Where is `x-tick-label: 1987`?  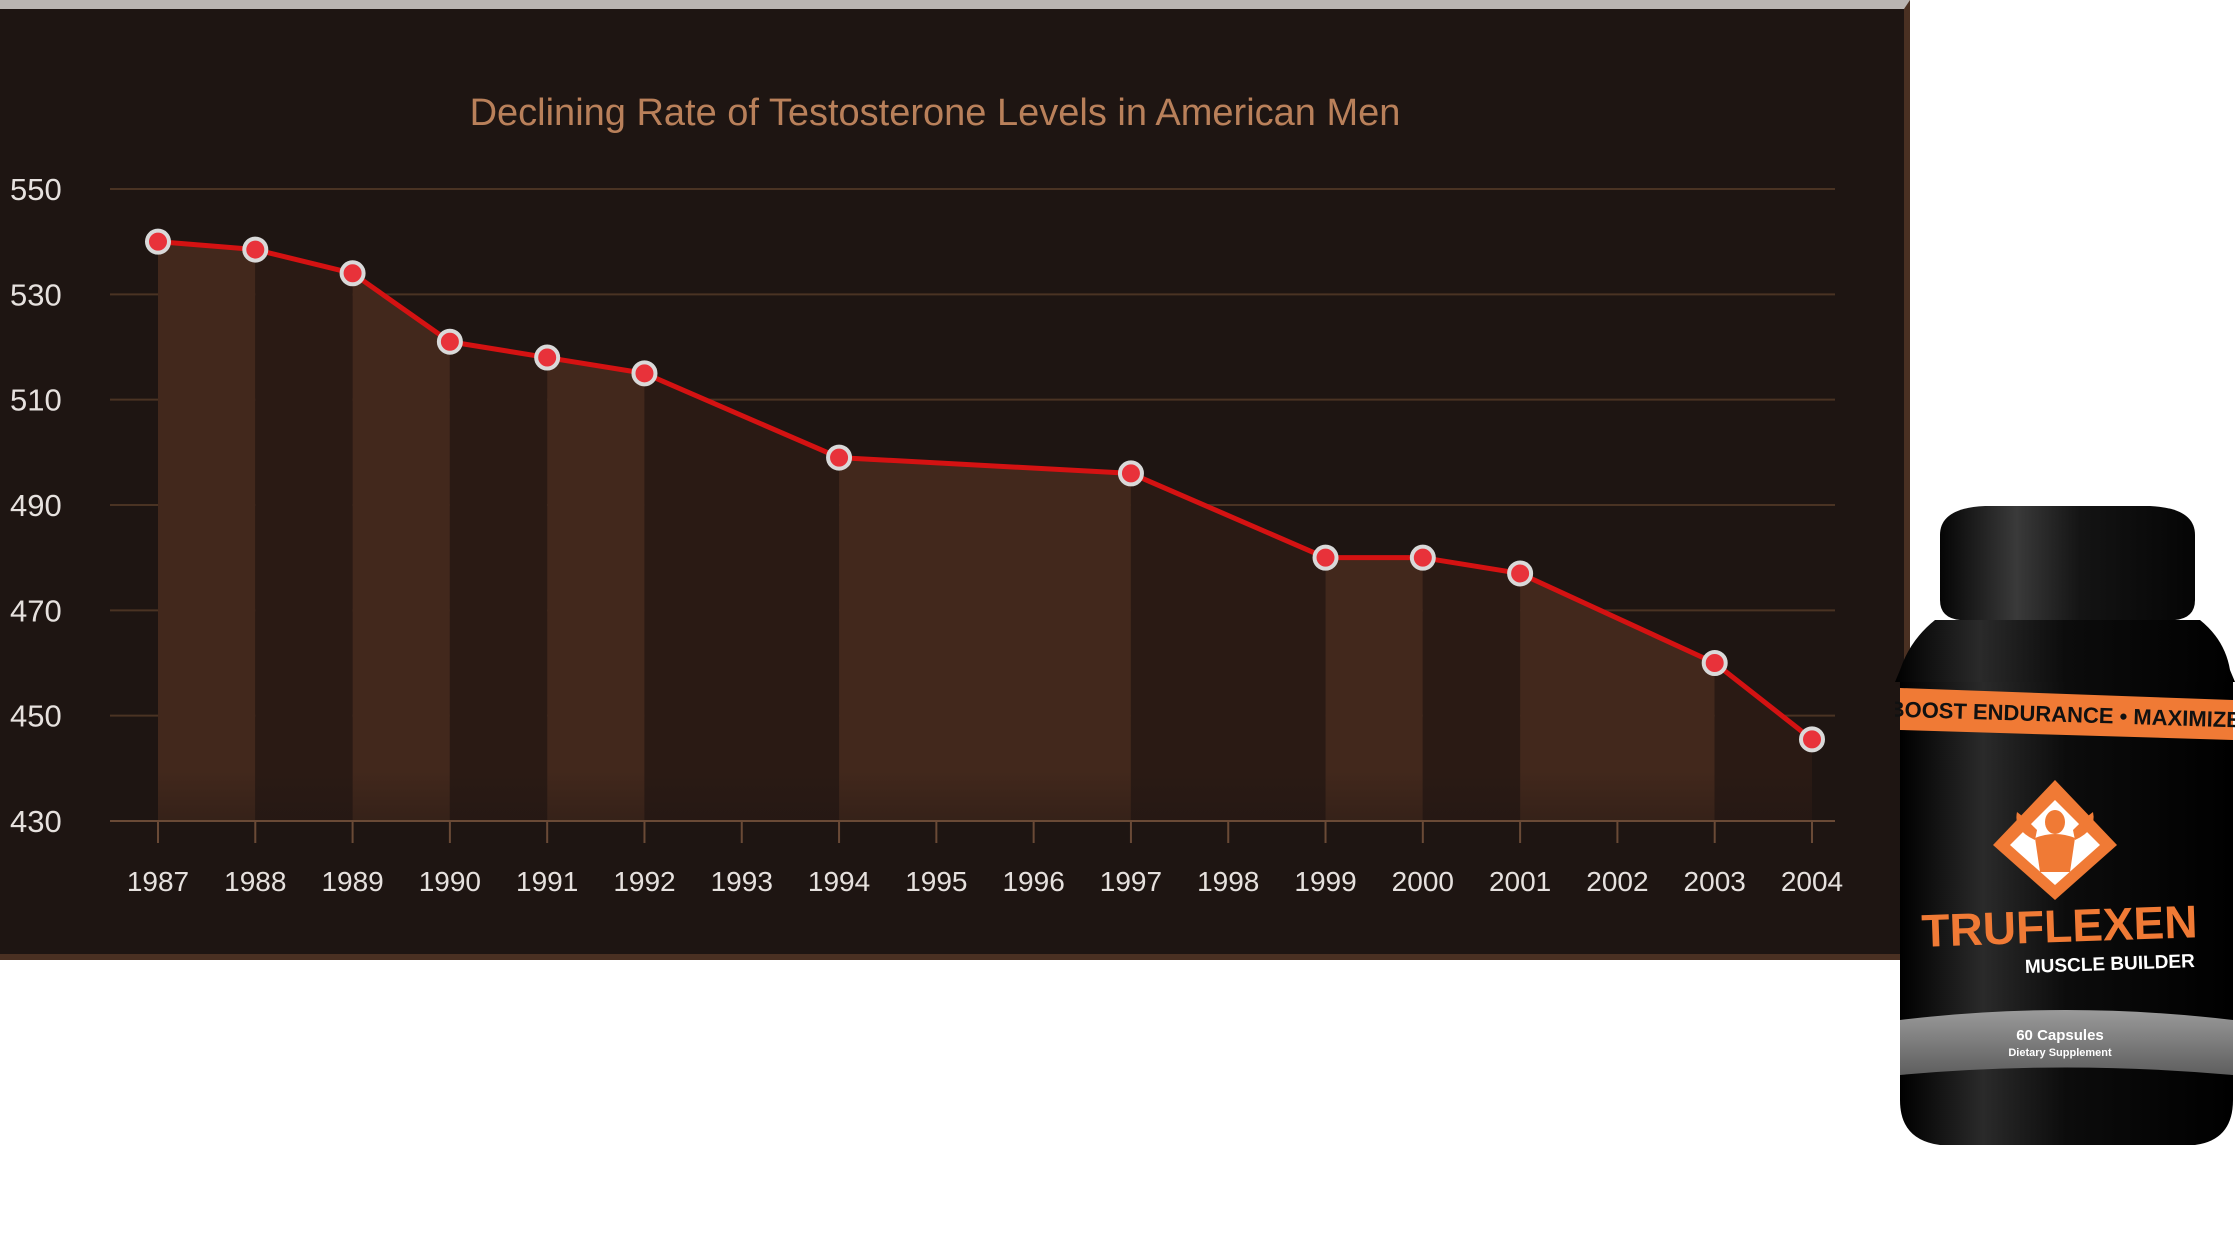 x-tick-label: 1987 is located at coordinates (158, 881).